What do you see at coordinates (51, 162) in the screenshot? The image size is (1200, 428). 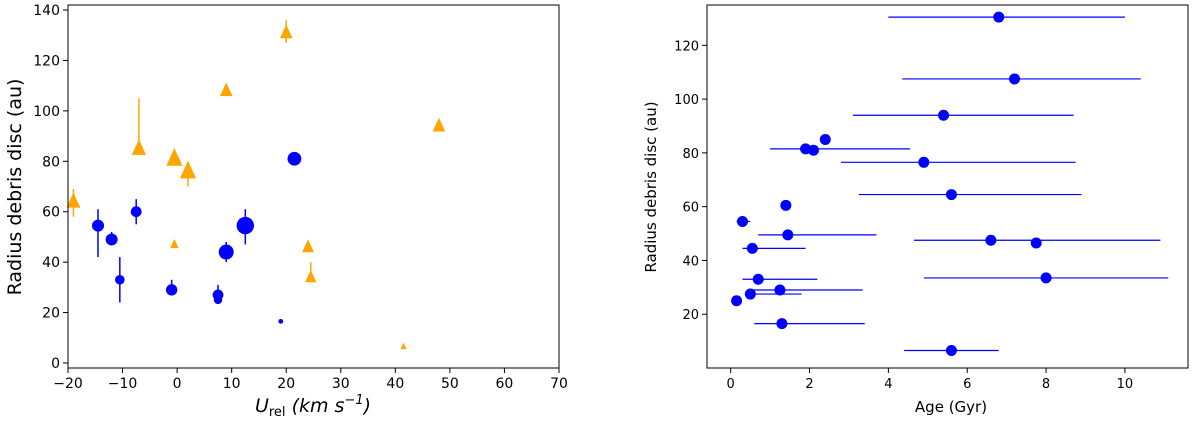 I see `left-y-tick-label: 80` at bounding box center [51, 162].